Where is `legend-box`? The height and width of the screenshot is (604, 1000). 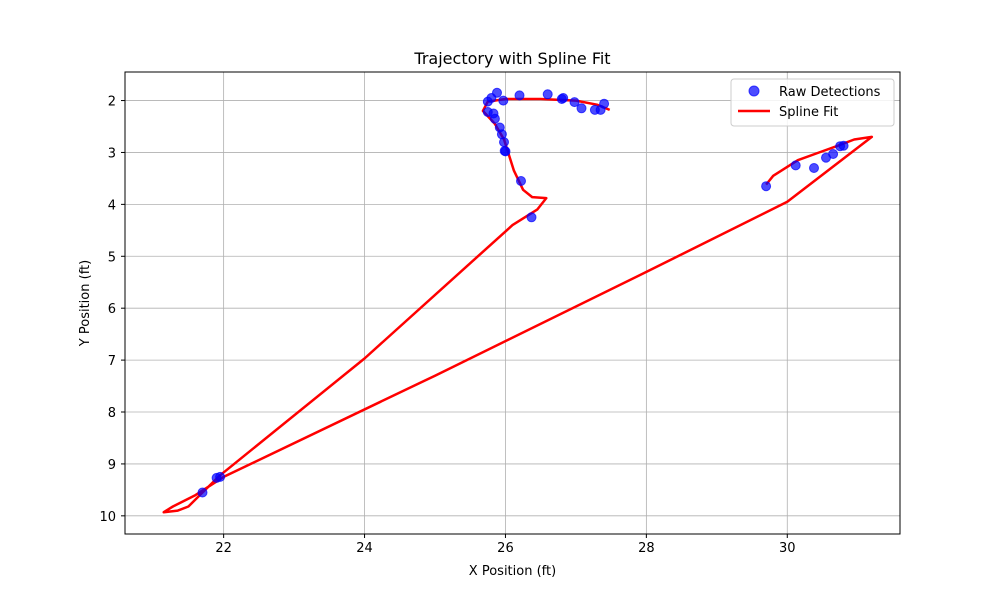 legend-box is located at coordinates (812, 102).